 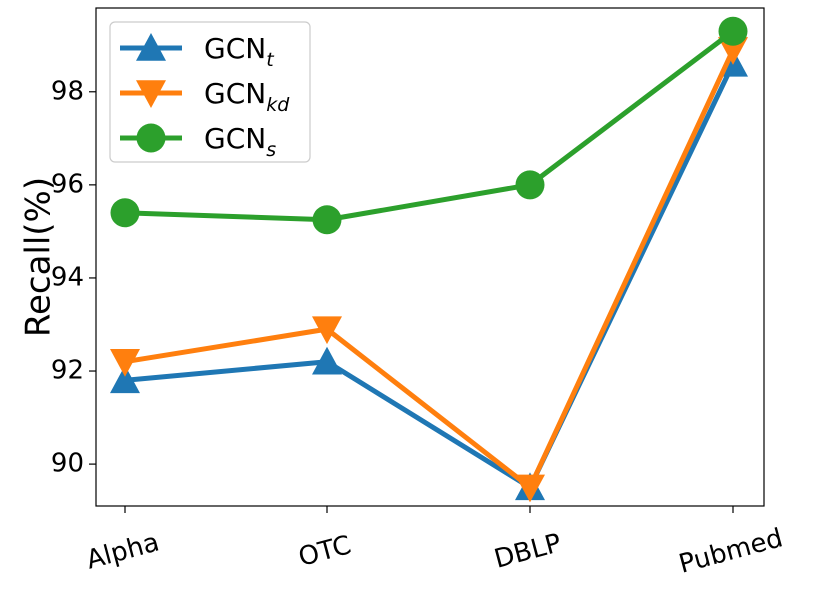 I want to click on legend-item: GCNkd, so click(x=205, y=96).